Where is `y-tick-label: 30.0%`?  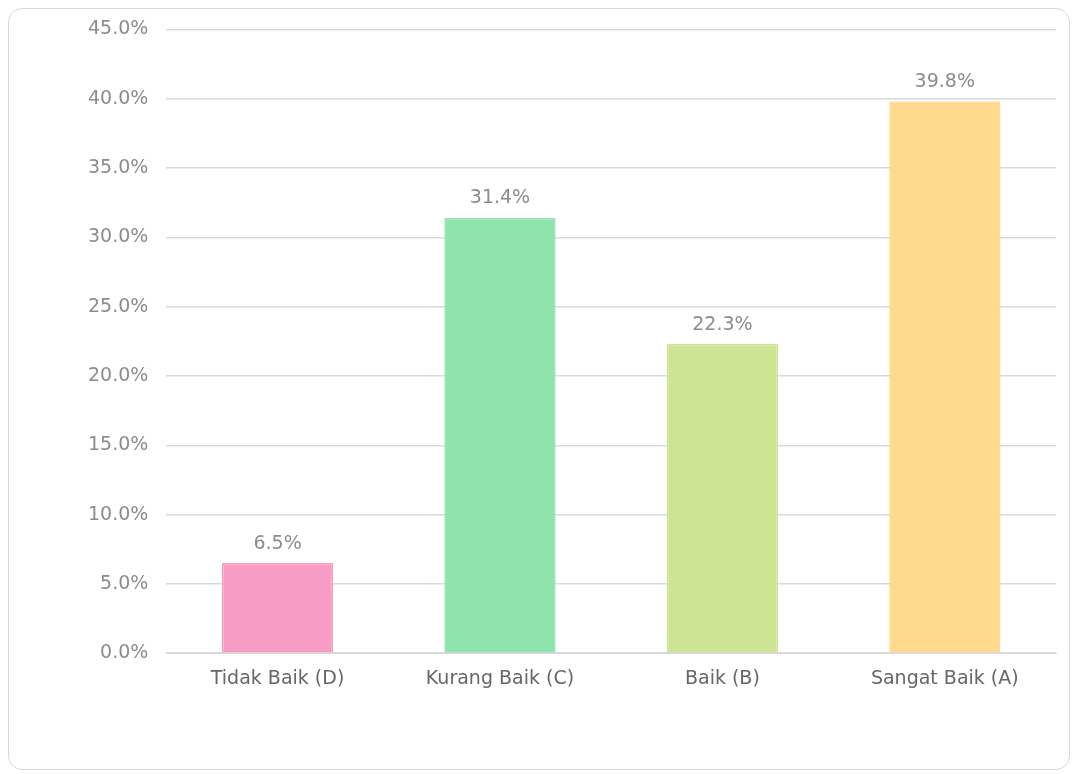
y-tick-label: 30.0% is located at coordinates (118, 235).